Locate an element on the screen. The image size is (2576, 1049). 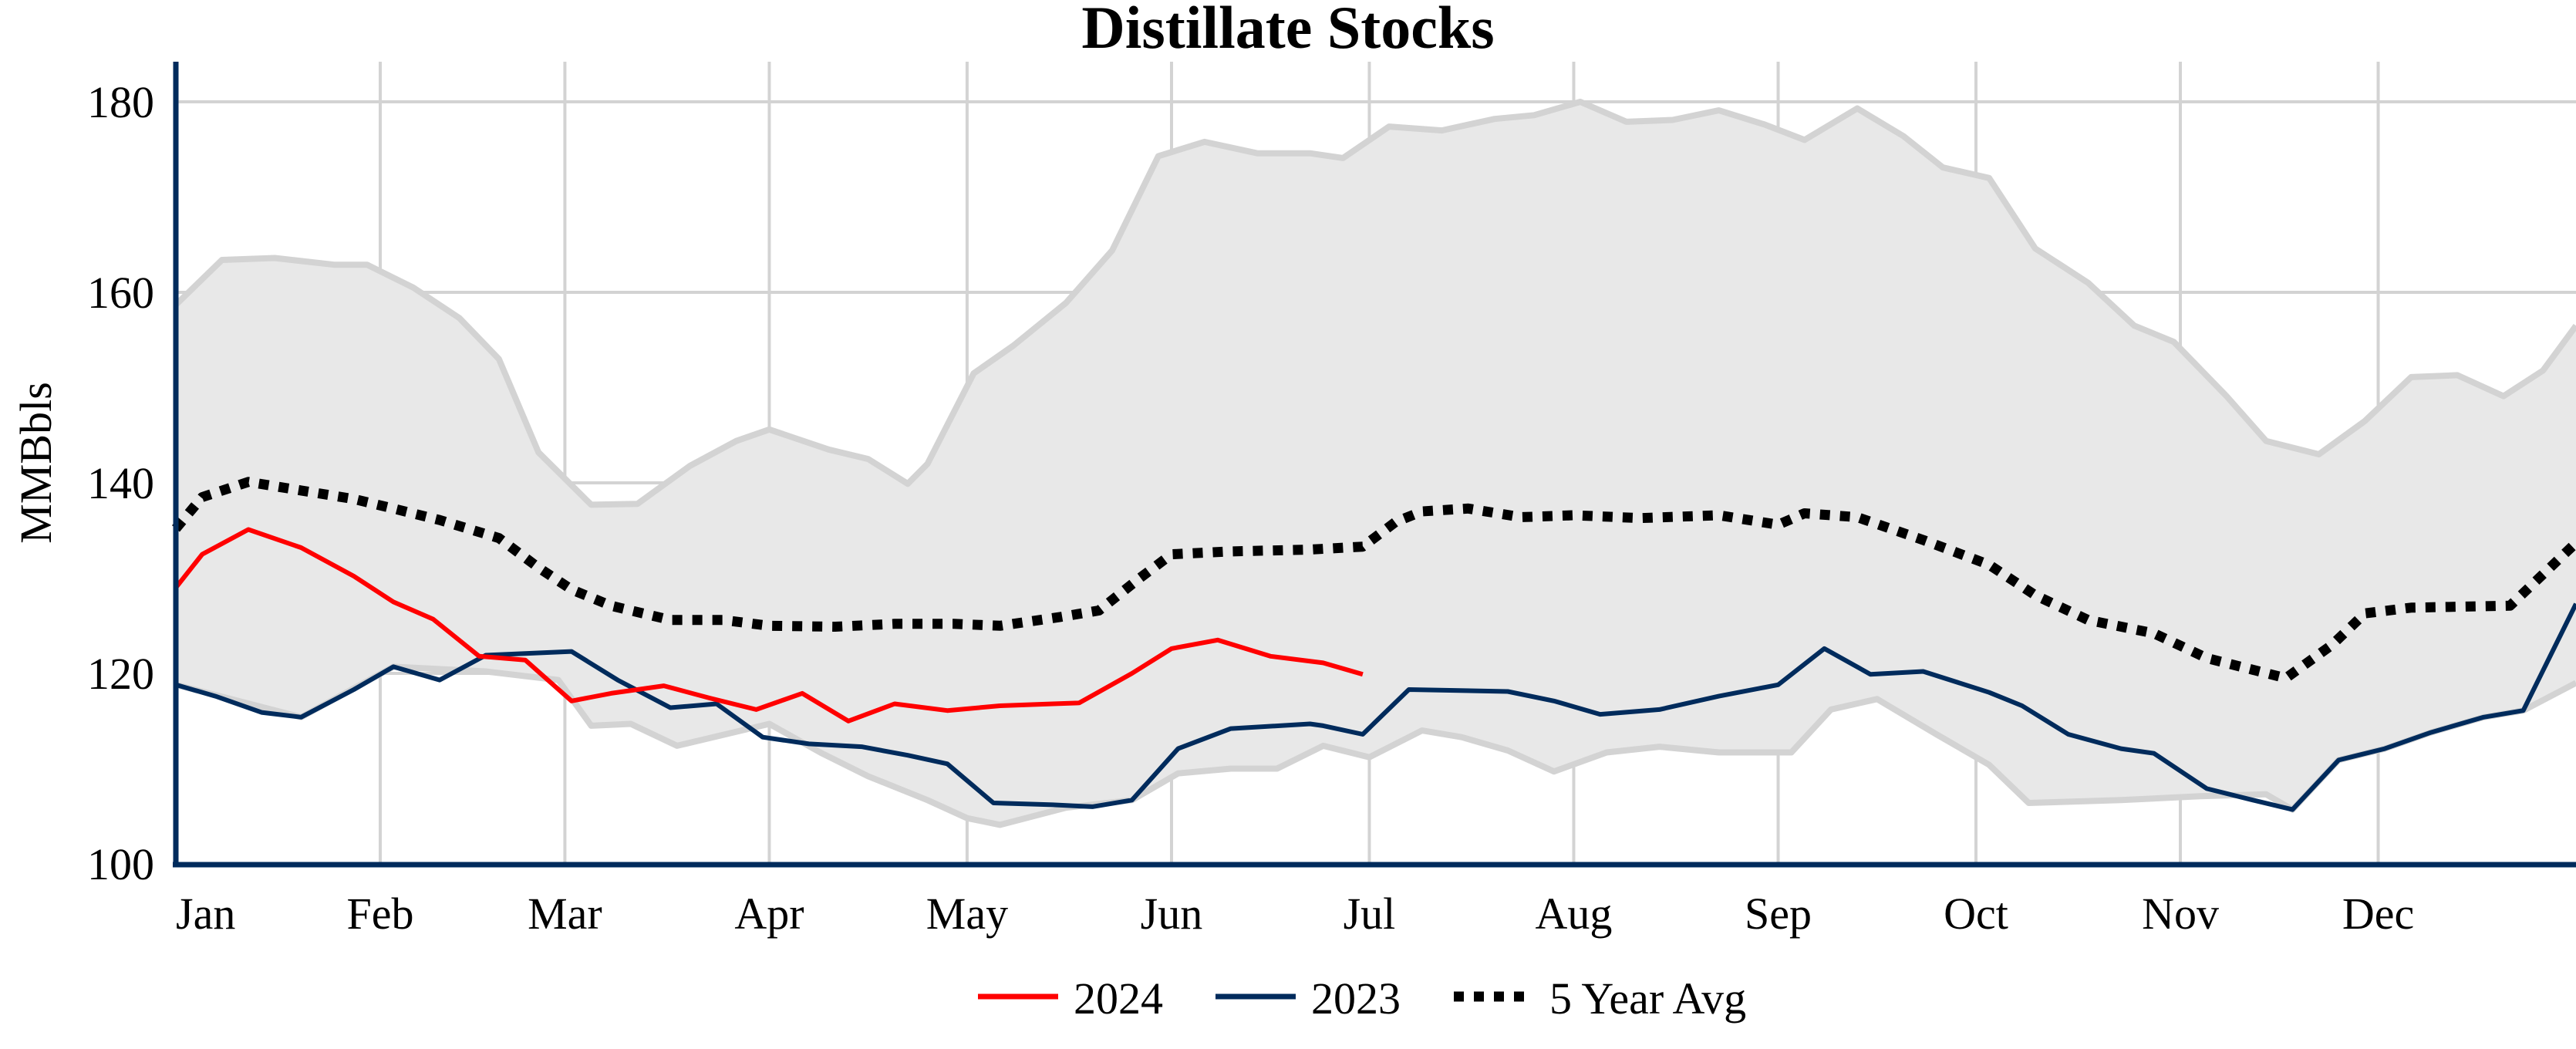
x-tick-label: Jun is located at coordinates (1172, 914).